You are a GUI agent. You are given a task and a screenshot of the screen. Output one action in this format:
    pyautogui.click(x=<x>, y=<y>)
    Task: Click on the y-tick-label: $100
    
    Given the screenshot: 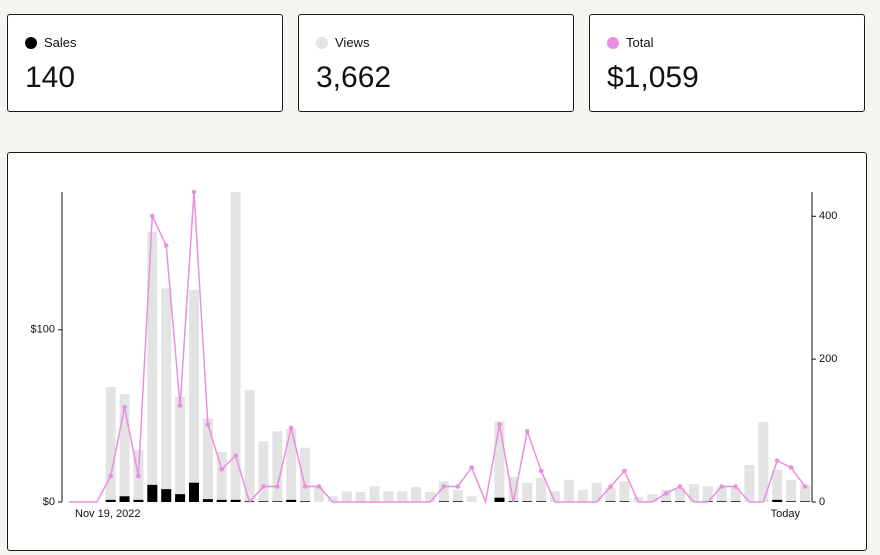 What is the action you would take?
    pyautogui.click(x=43, y=330)
    